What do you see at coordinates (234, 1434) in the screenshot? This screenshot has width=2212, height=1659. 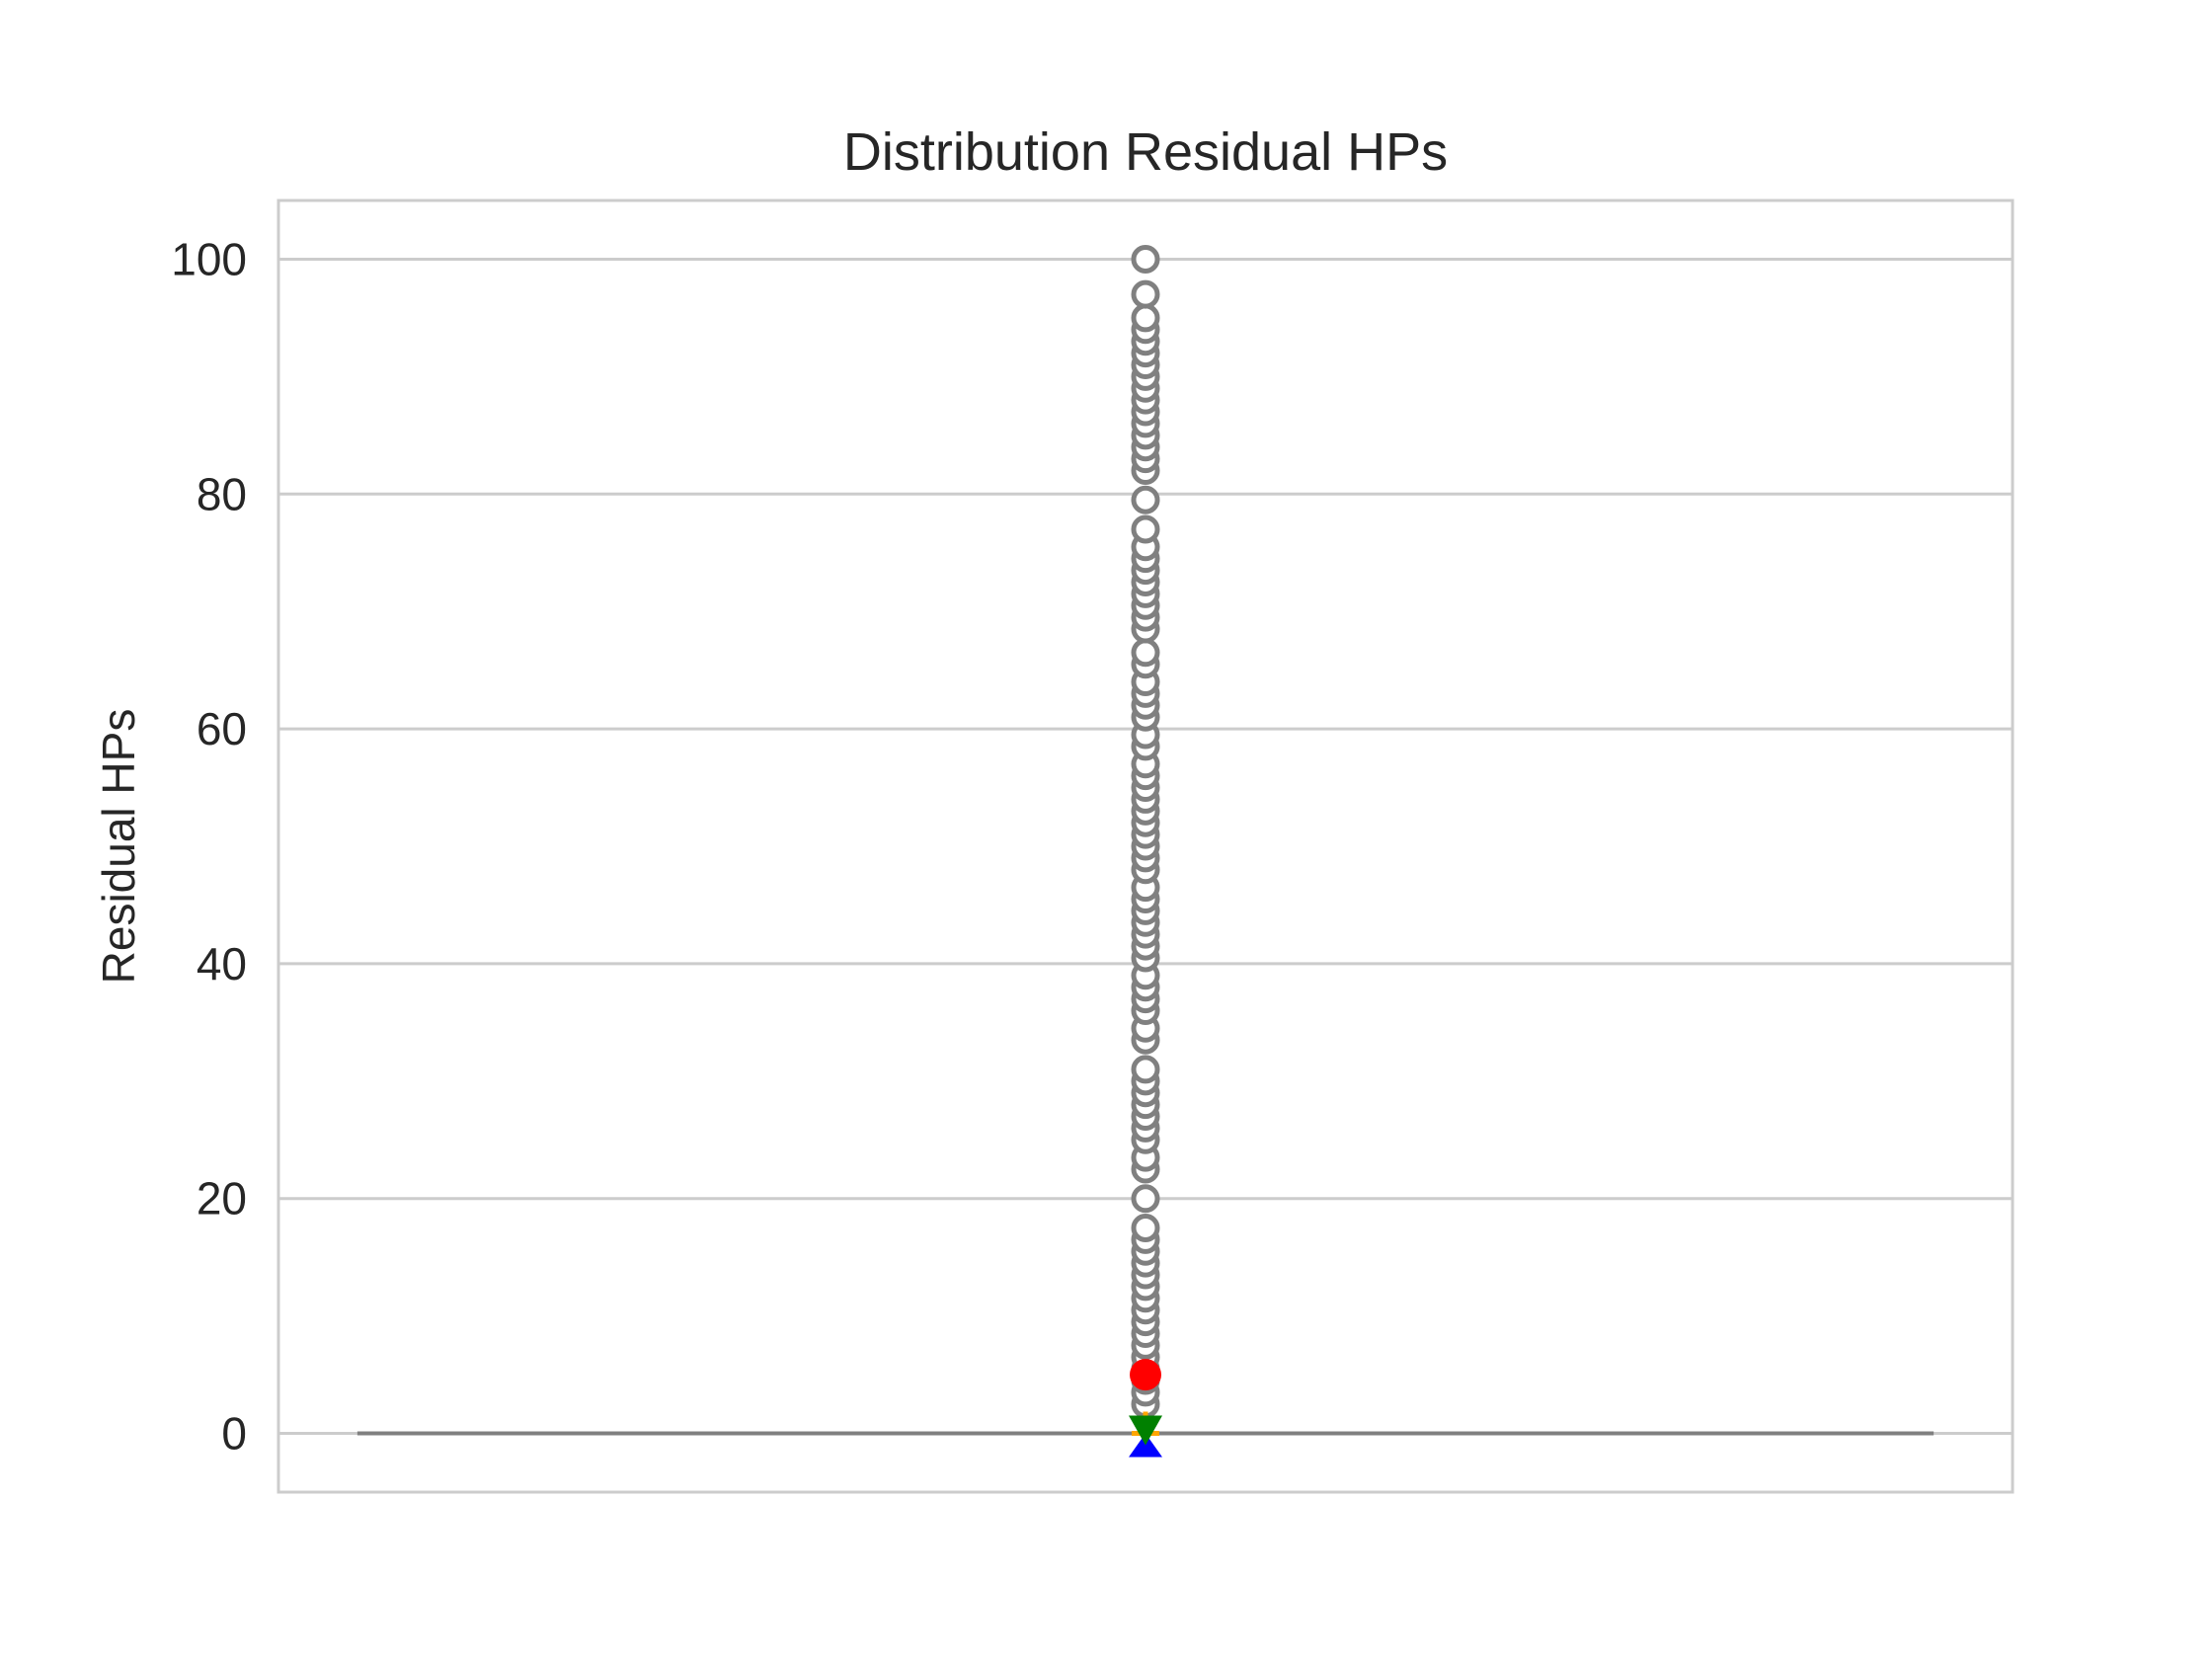 I see `y-tick-label-0: 0` at bounding box center [234, 1434].